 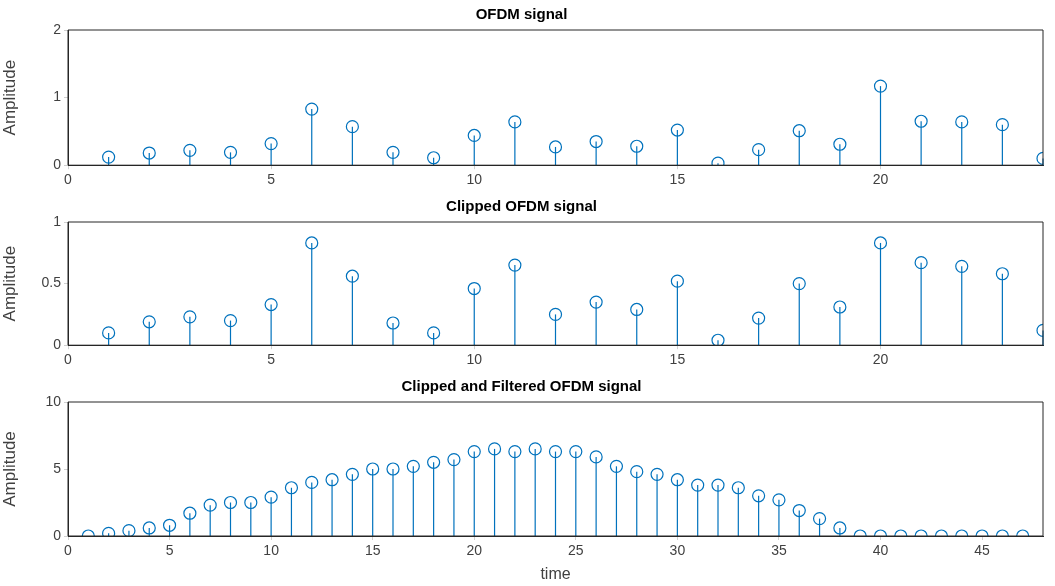 What do you see at coordinates (521, 14) in the screenshot?
I see `chart-title: OFDM signal` at bounding box center [521, 14].